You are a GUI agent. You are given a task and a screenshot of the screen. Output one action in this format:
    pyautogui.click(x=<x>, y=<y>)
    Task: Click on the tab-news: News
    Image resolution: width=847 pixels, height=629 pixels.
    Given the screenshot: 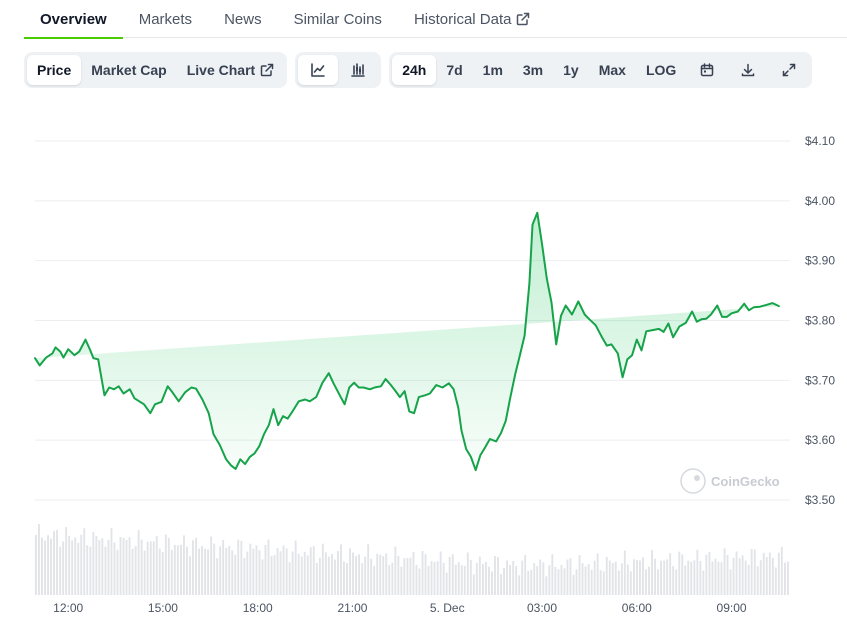 What is the action you would take?
    pyautogui.click(x=243, y=19)
    